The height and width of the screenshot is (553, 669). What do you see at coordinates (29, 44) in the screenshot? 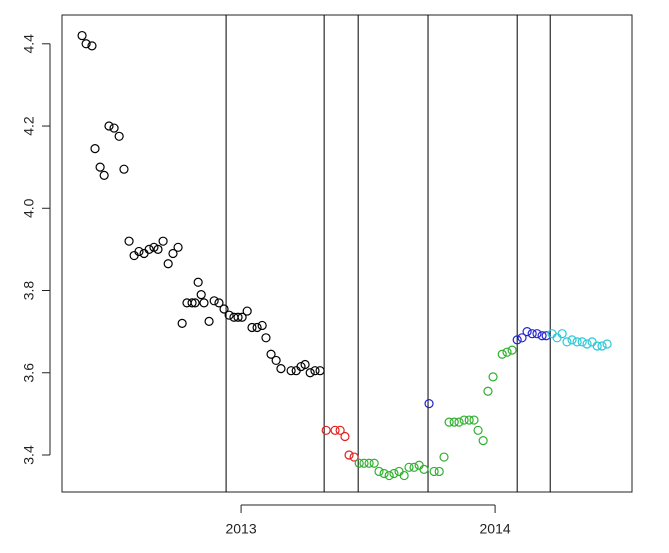
I see `y-tick-label: 4.4` at bounding box center [29, 44].